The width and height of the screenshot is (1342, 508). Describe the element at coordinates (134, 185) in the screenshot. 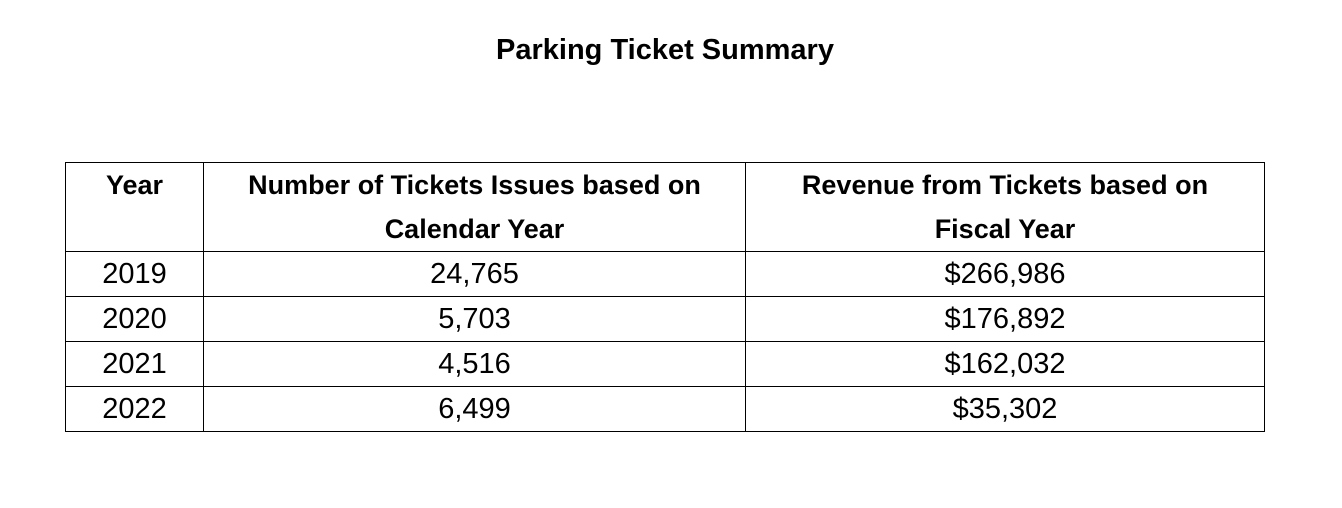

I see `column-header-year-line: Year` at that location.